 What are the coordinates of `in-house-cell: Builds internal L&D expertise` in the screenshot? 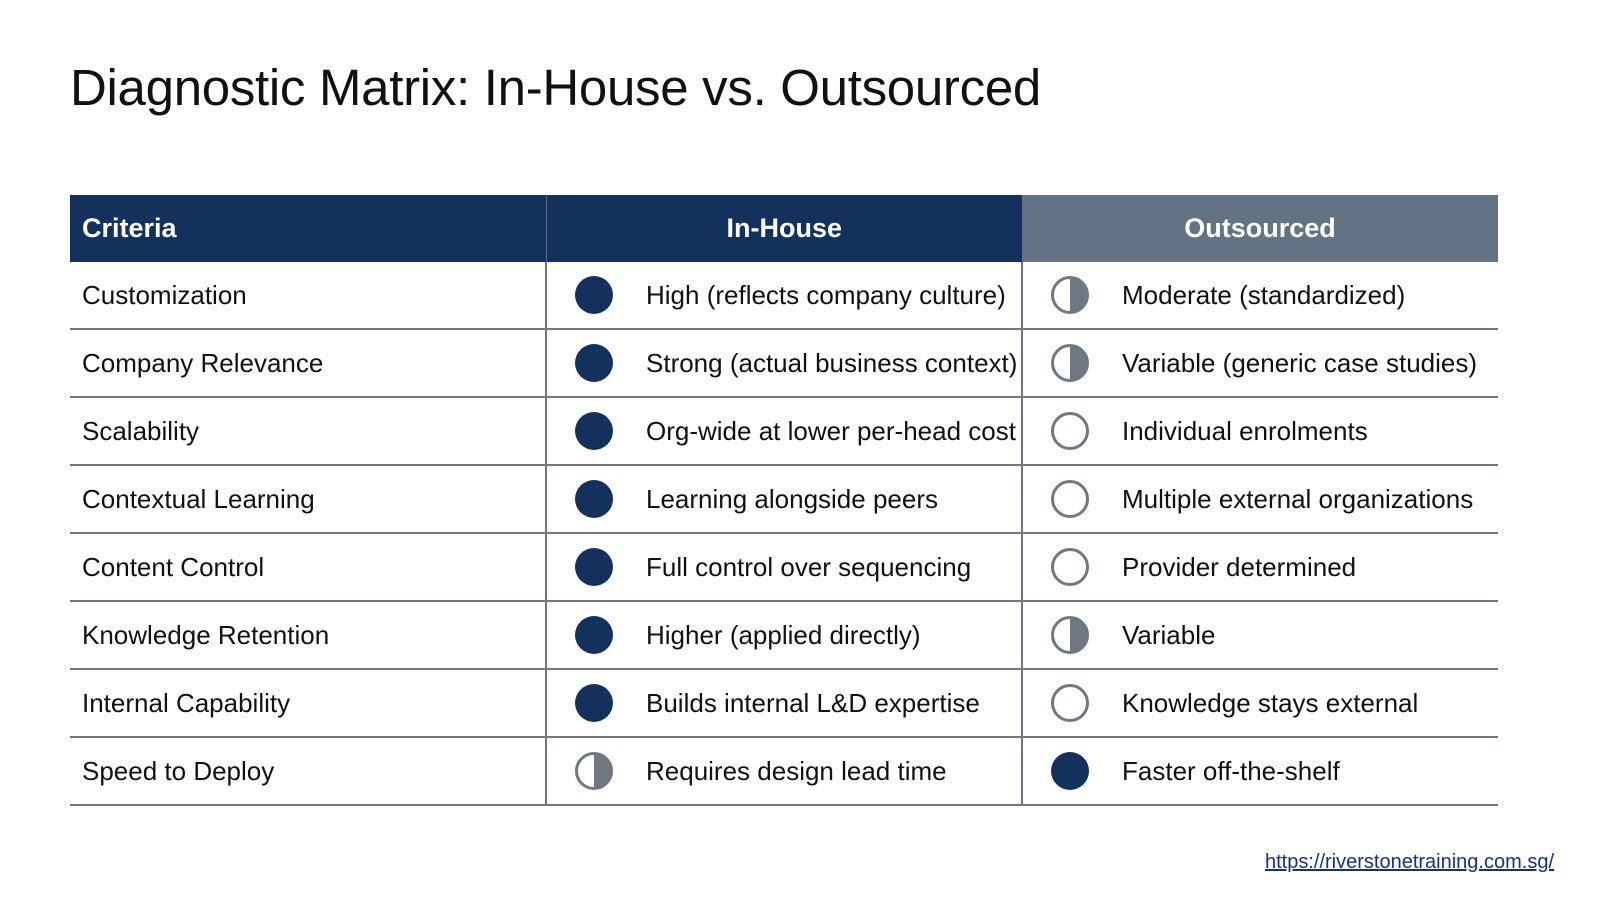 It's located at (783, 703).